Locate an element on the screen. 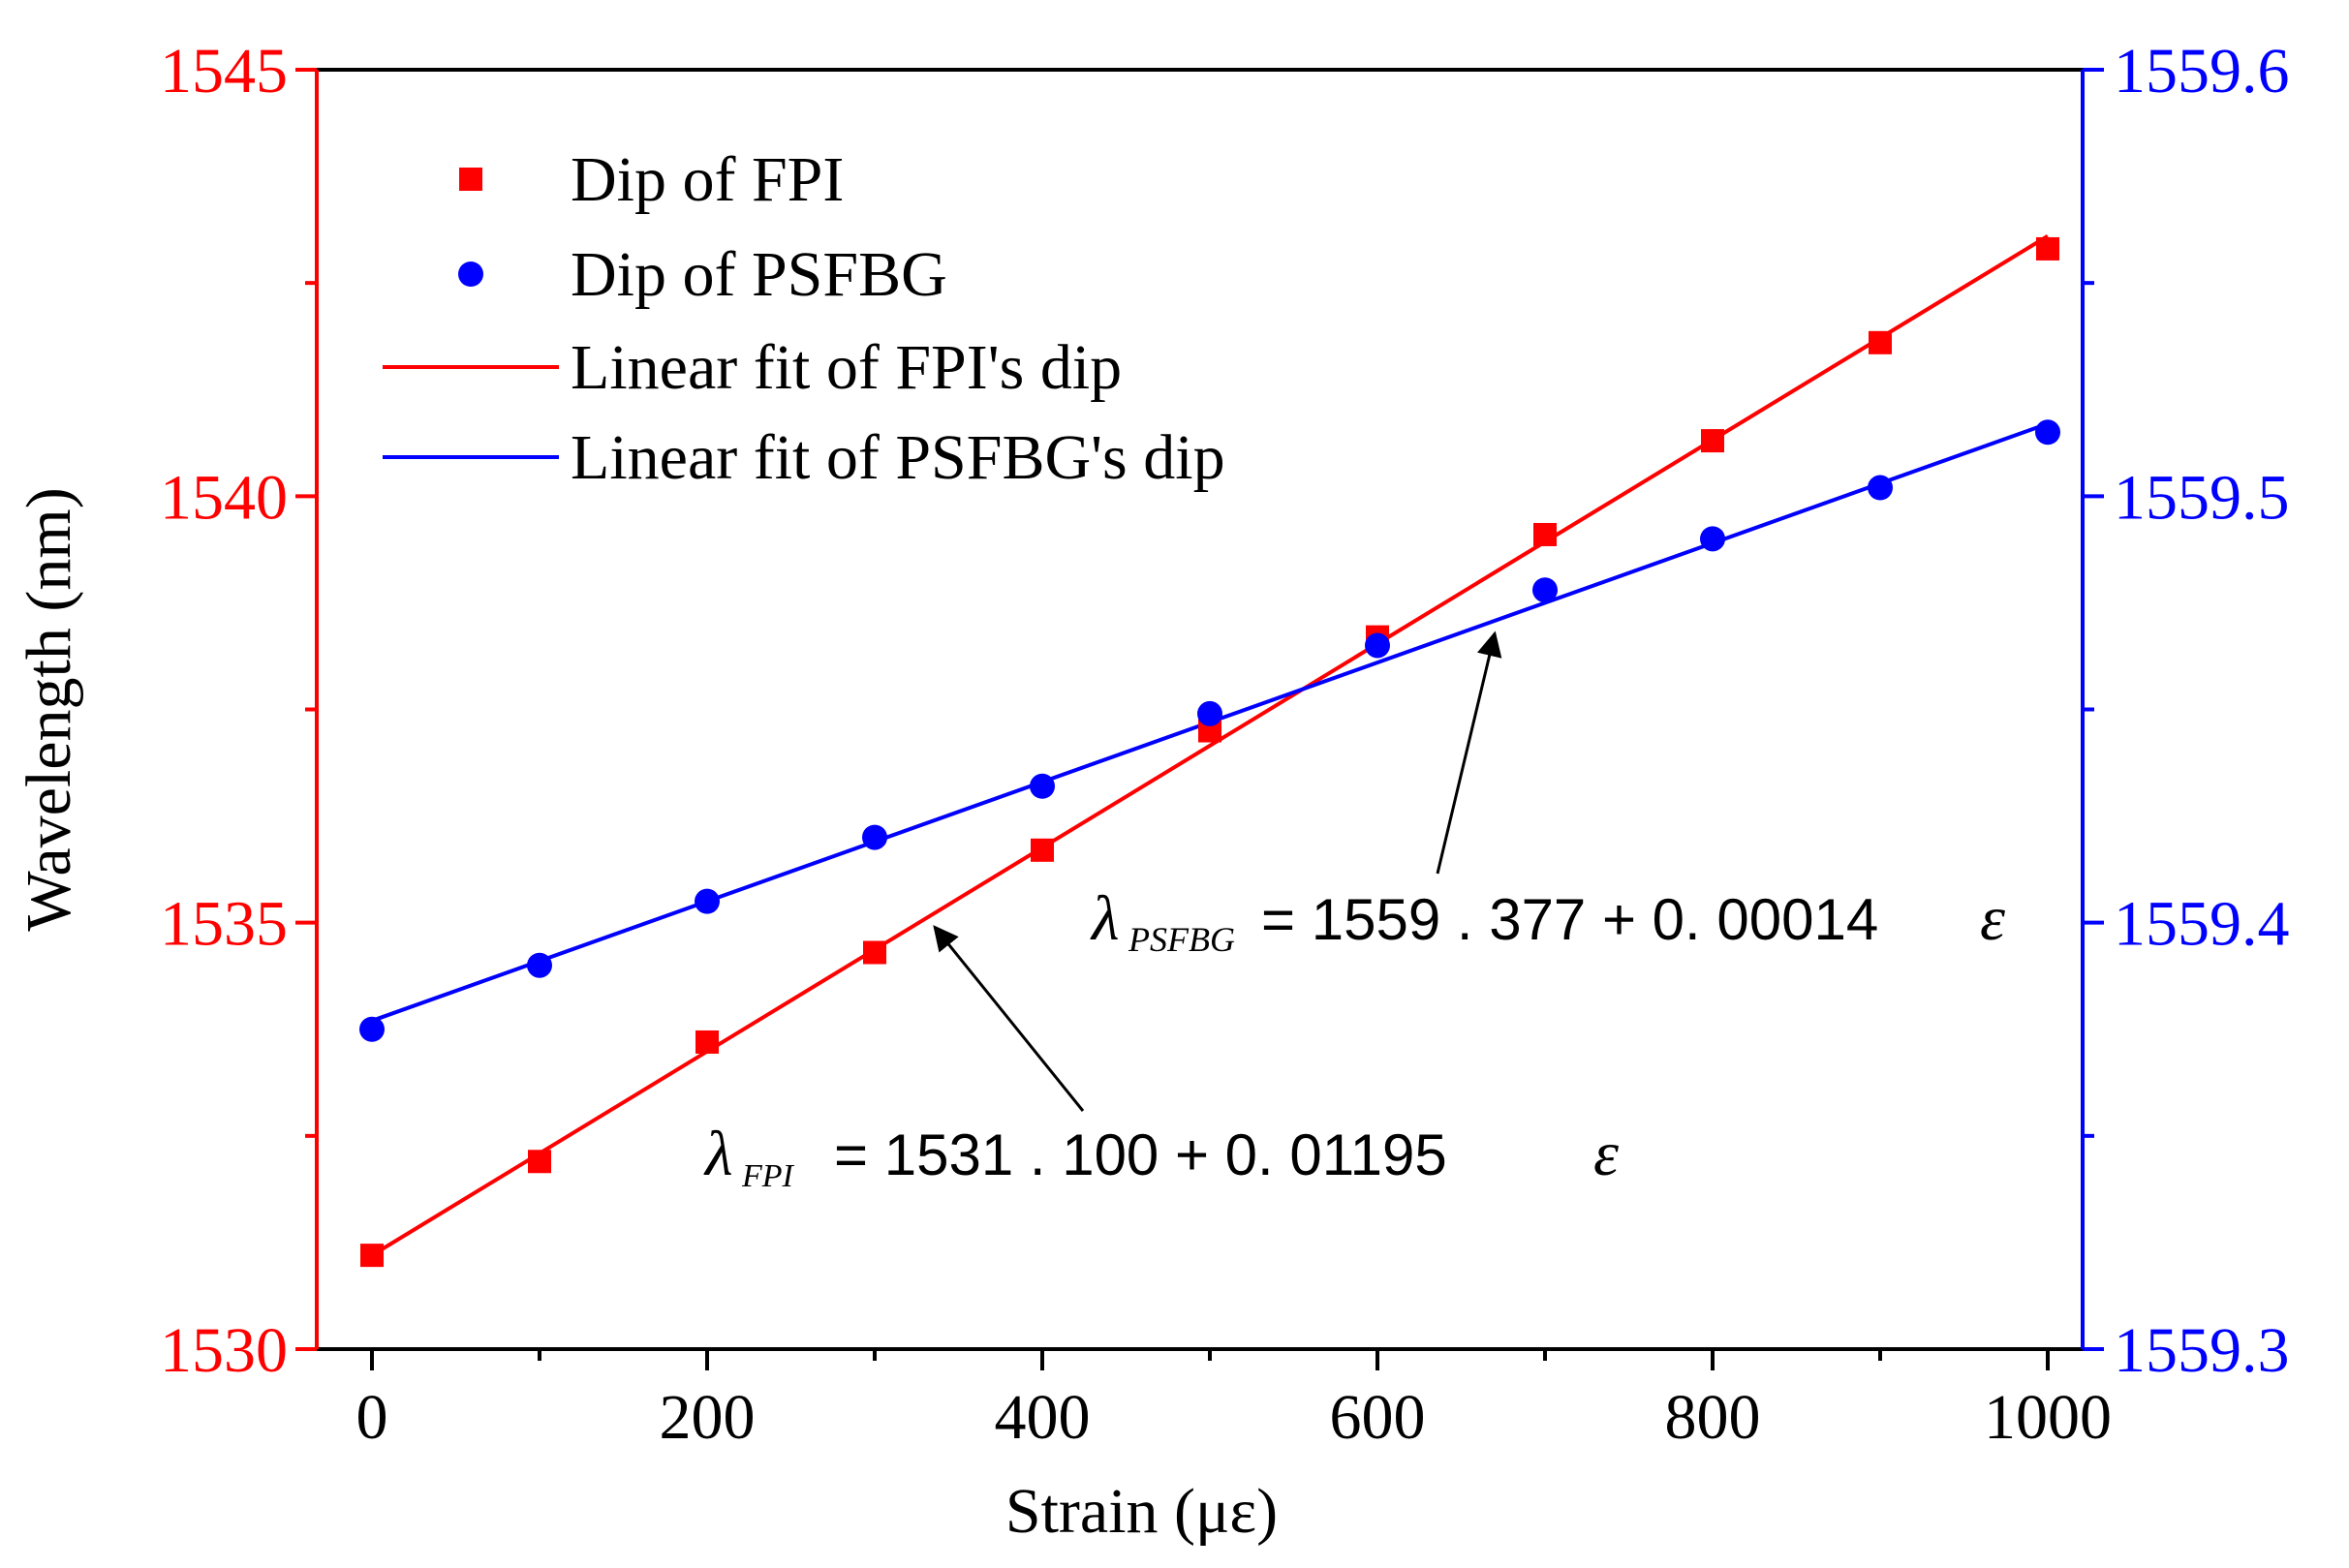 Image resolution: width=2349 pixels, height=1568 pixels. psfbg-epsilon: ε is located at coordinates (1992, 918).